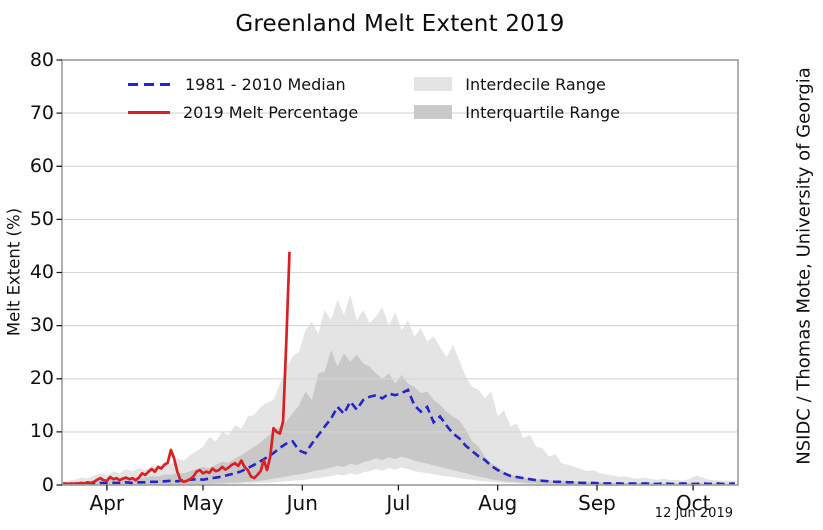 This screenshot has height=530, width=823. I want to click on melt-2019-line, so click(176, 368).